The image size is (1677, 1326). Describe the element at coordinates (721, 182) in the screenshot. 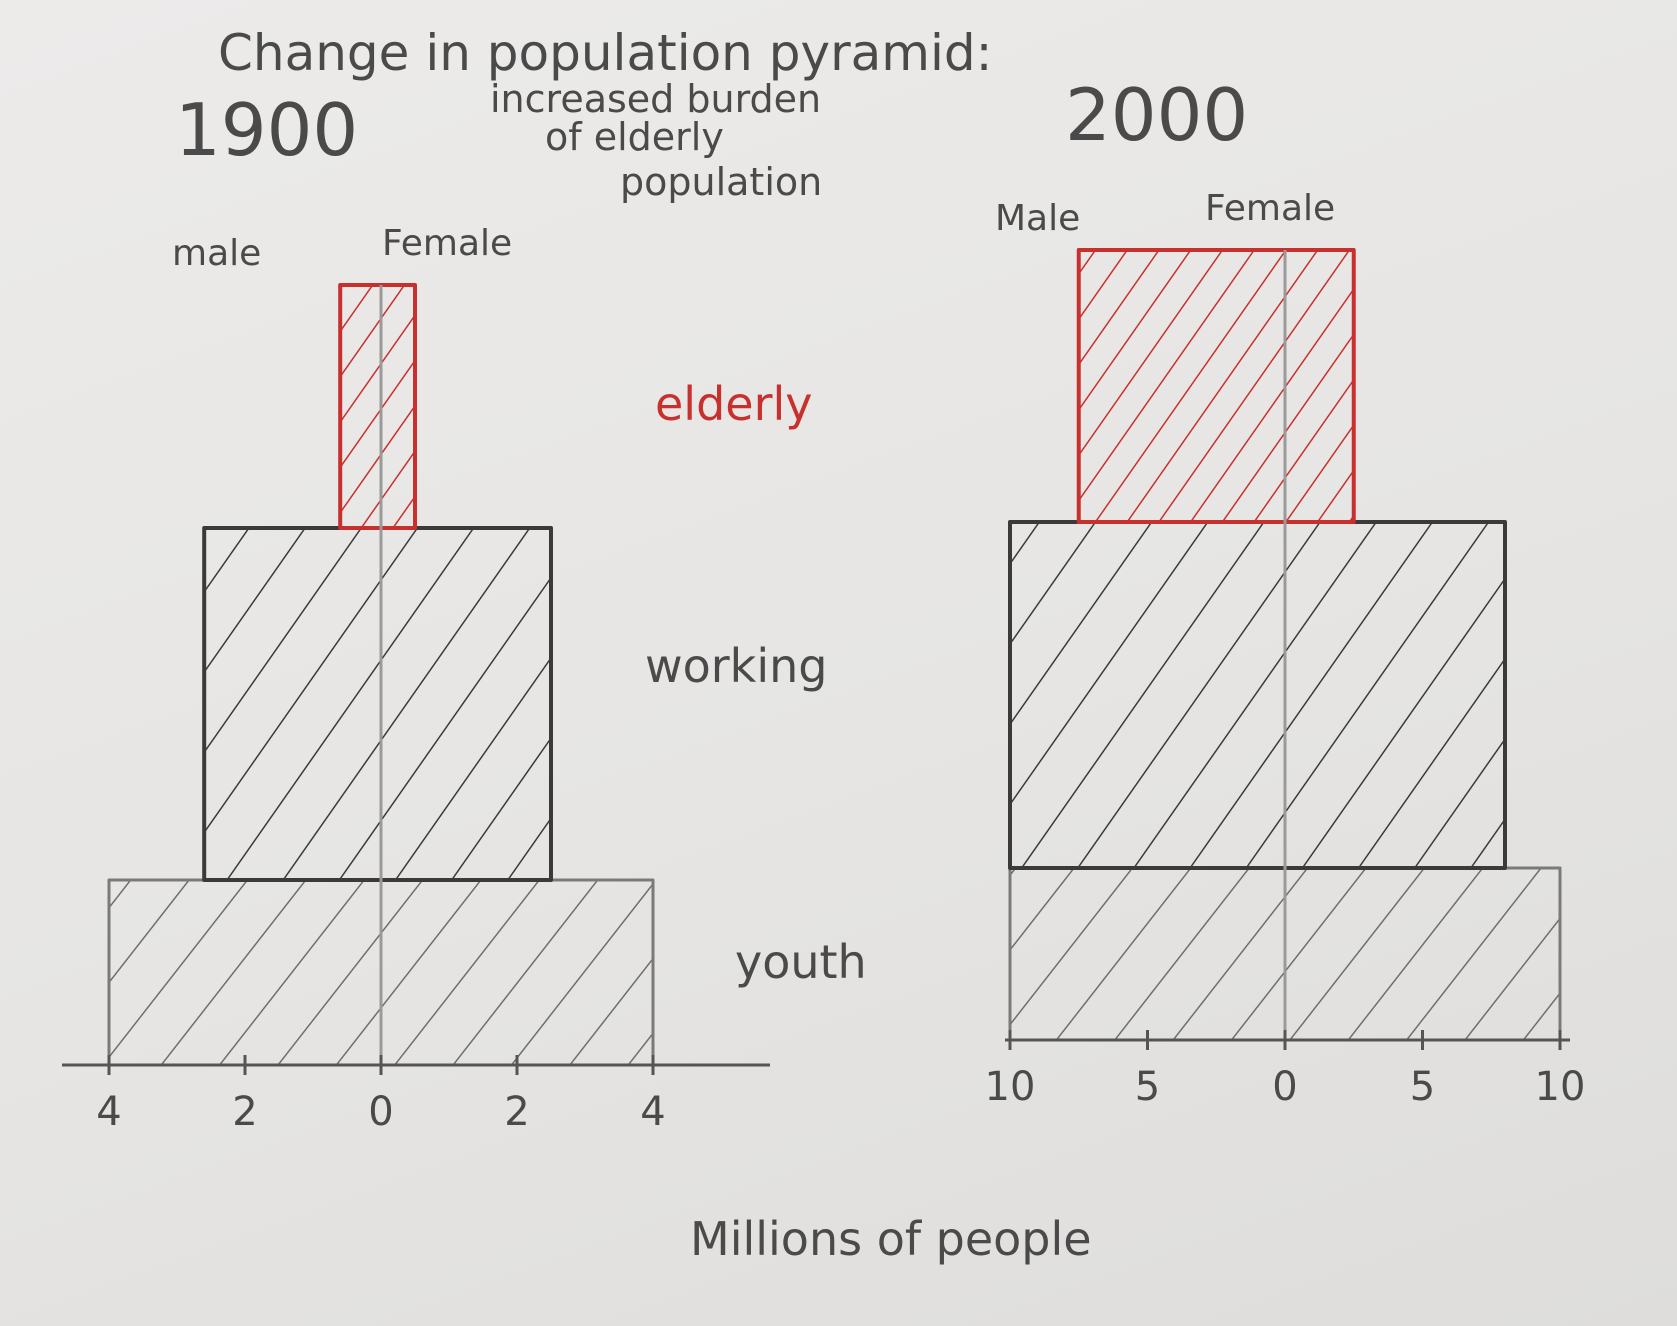

I see `subtitle-line-3: population` at that location.